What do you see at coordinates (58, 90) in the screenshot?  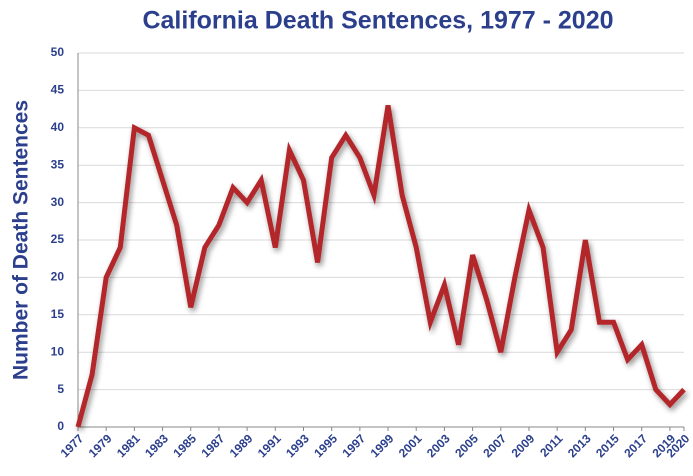 I see `y-tick-label: 45` at bounding box center [58, 90].